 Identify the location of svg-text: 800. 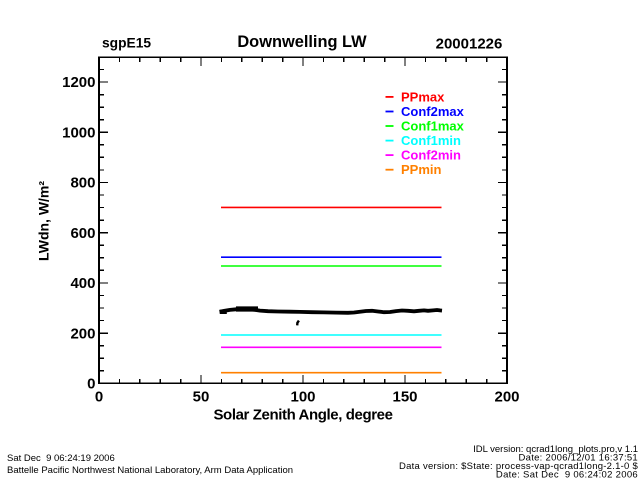
(82, 183).